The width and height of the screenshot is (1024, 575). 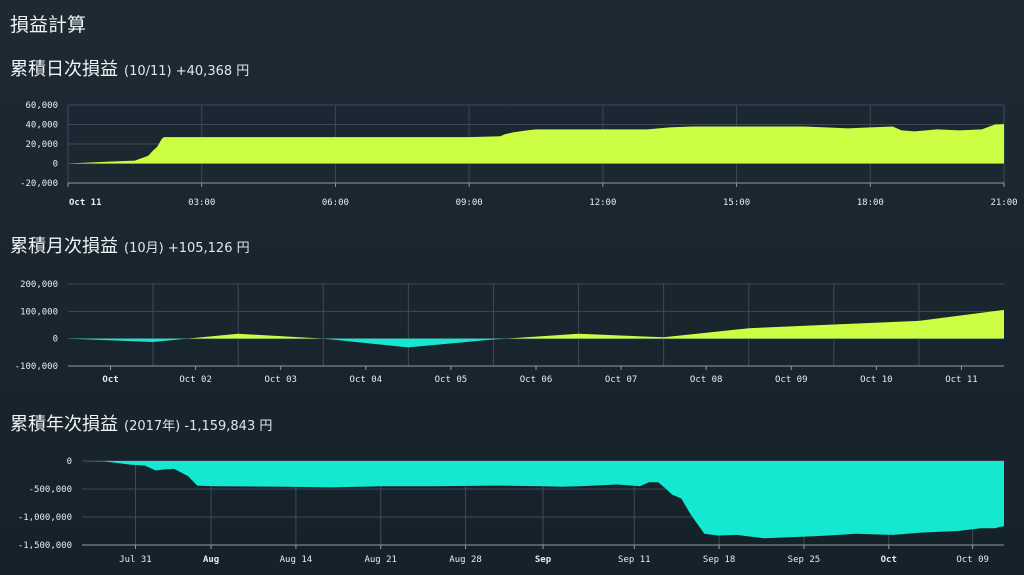 What do you see at coordinates (736, 203) in the screenshot?
I see `daily-xtick-label: 15:00` at bounding box center [736, 203].